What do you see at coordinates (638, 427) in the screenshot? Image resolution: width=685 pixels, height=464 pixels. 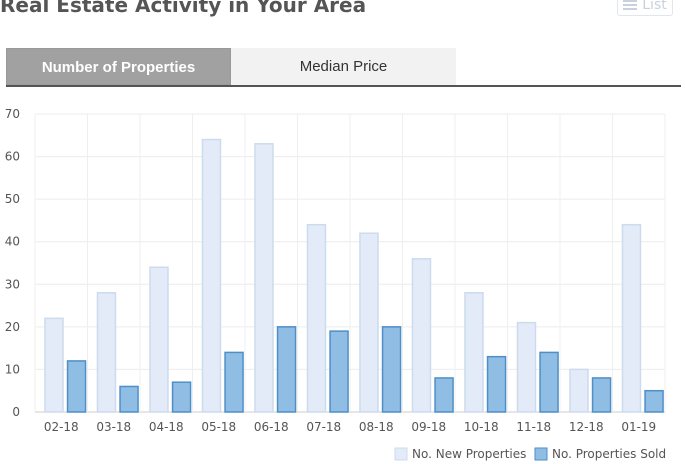 I see `x-tick-label: 01-19` at bounding box center [638, 427].